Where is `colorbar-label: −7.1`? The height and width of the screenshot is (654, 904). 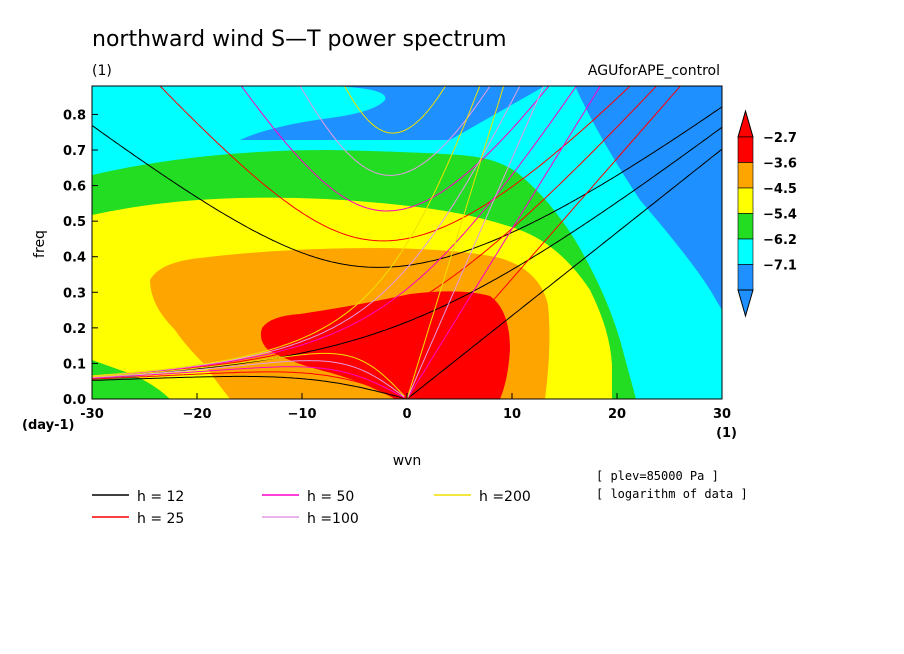 colorbar-label: −7.1 is located at coordinates (780, 266).